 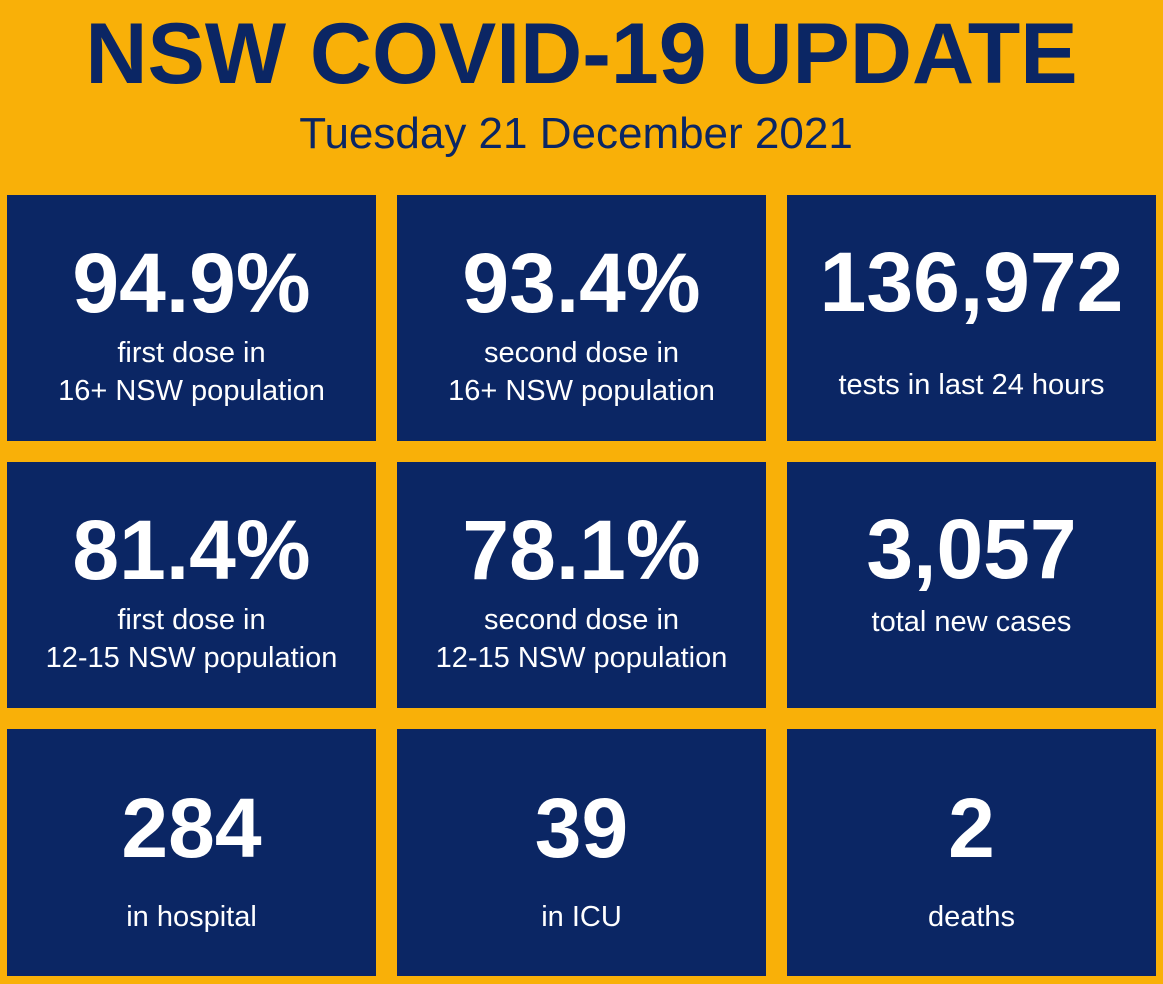 I want to click on stat-label-line: in hospital, so click(x=191, y=917).